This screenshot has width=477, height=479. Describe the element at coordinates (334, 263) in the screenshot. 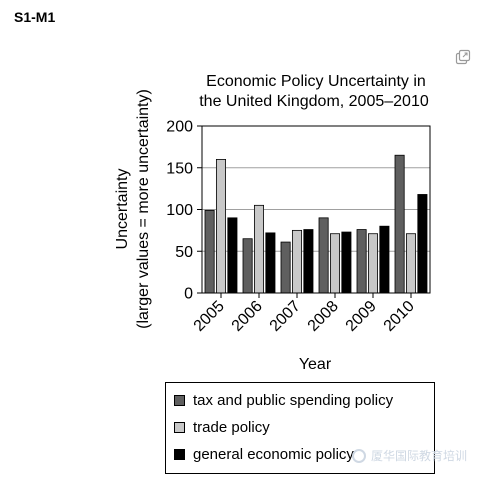

I see `bar-trade-2008` at that location.